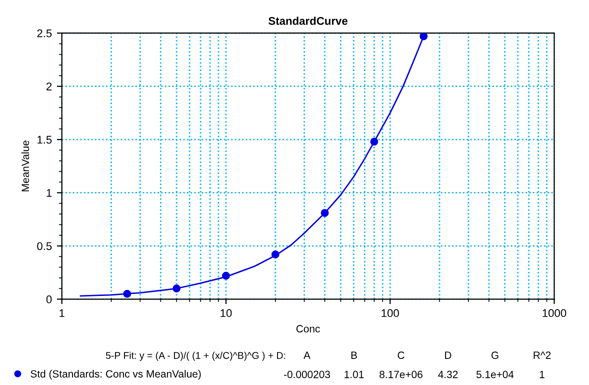 The image size is (589, 385). I want to click on x-axis-title: Conc, so click(308, 328).